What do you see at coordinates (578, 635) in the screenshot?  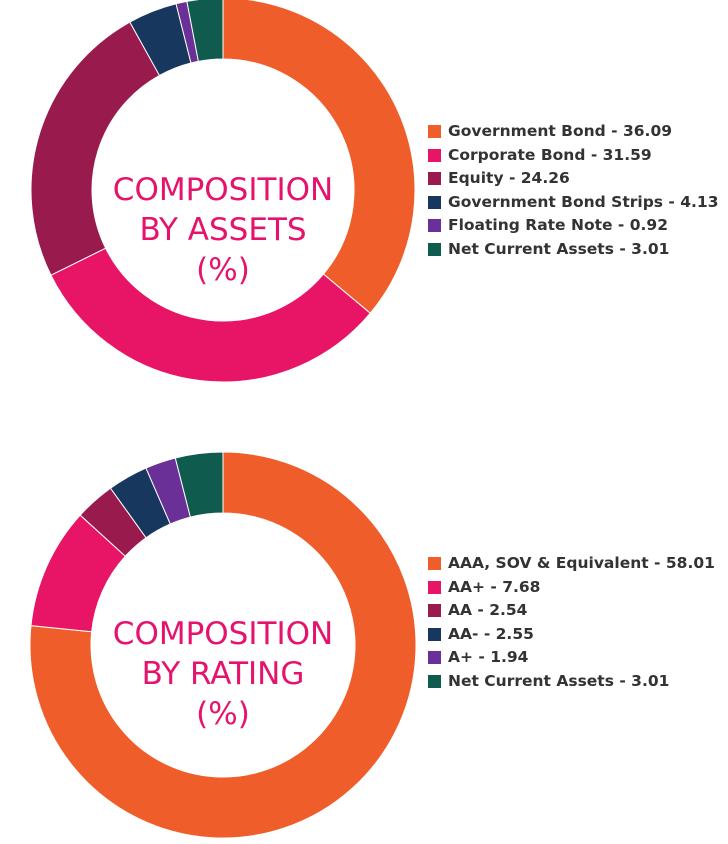 I see `legend-item-aa-minus: AA- - 2.55` at bounding box center [578, 635].